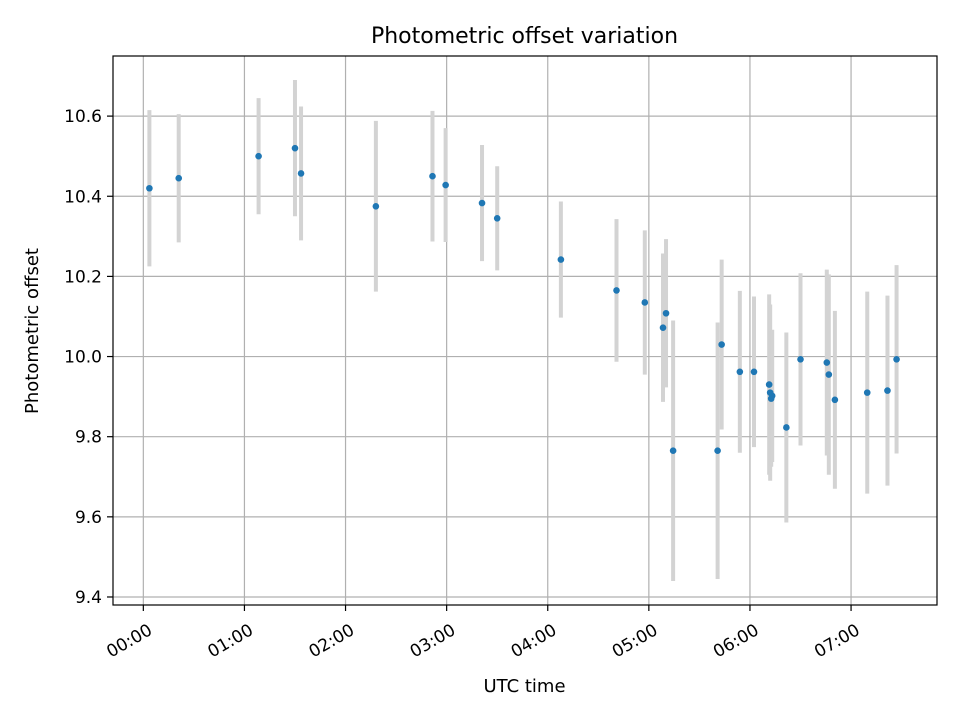 The width and height of the screenshot is (960, 720). What do you see at coordinates (83, 358) in the screenshot?
I see `y-tick-label: 10.0` at bounding box center [83, 358].